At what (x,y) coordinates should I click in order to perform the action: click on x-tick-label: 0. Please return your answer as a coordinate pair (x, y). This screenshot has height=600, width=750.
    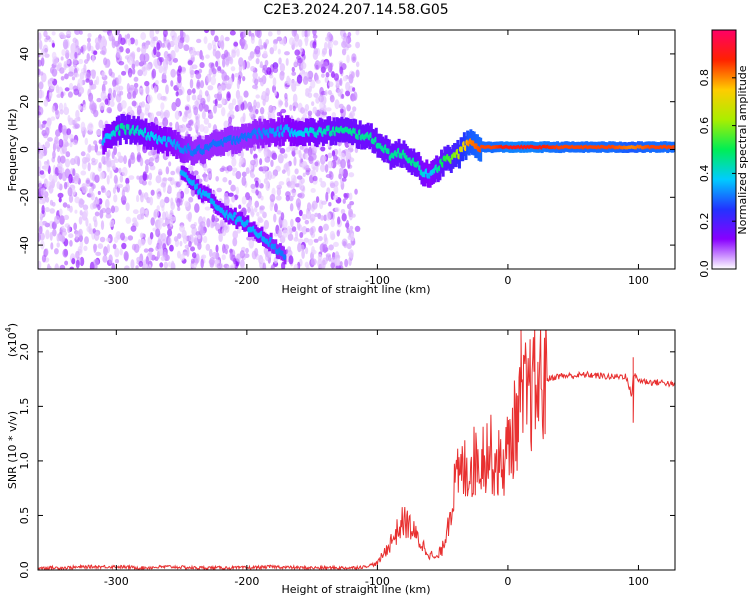
    Looking at the image, I should click on (507, 581).